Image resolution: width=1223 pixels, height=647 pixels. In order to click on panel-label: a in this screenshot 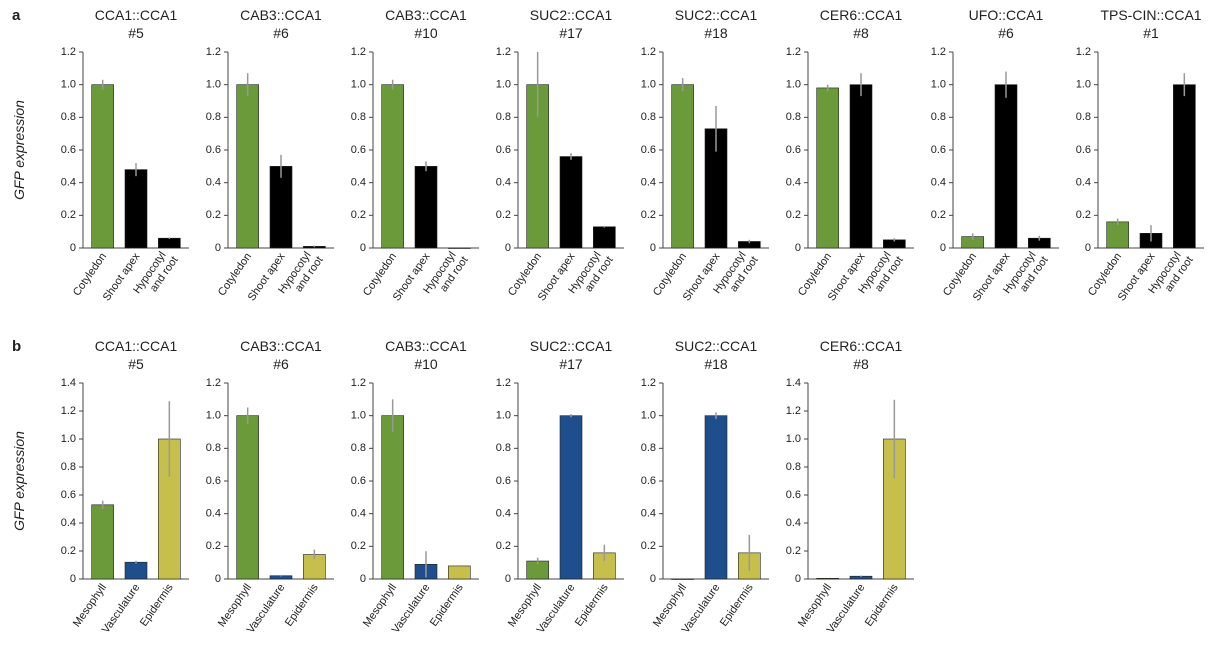, I will do `click(16, 15)`.